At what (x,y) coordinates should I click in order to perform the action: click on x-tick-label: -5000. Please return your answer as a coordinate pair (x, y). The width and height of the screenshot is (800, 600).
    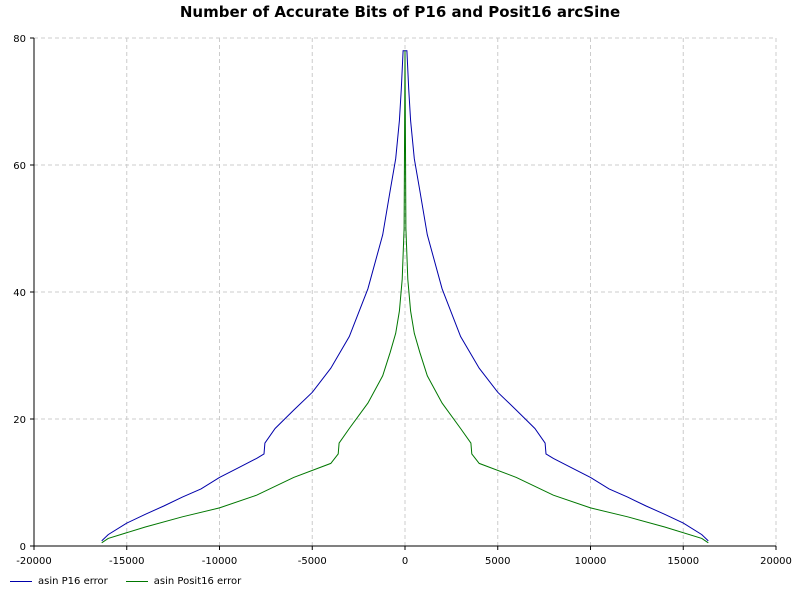
    Looking at the image, I should click on (312, 561).